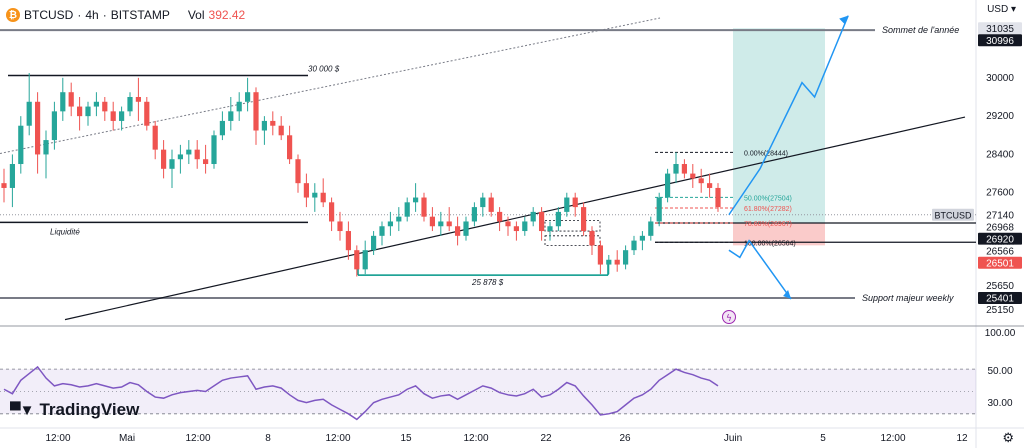  I want to click on time-tick-label: 22, so click(546, 438).